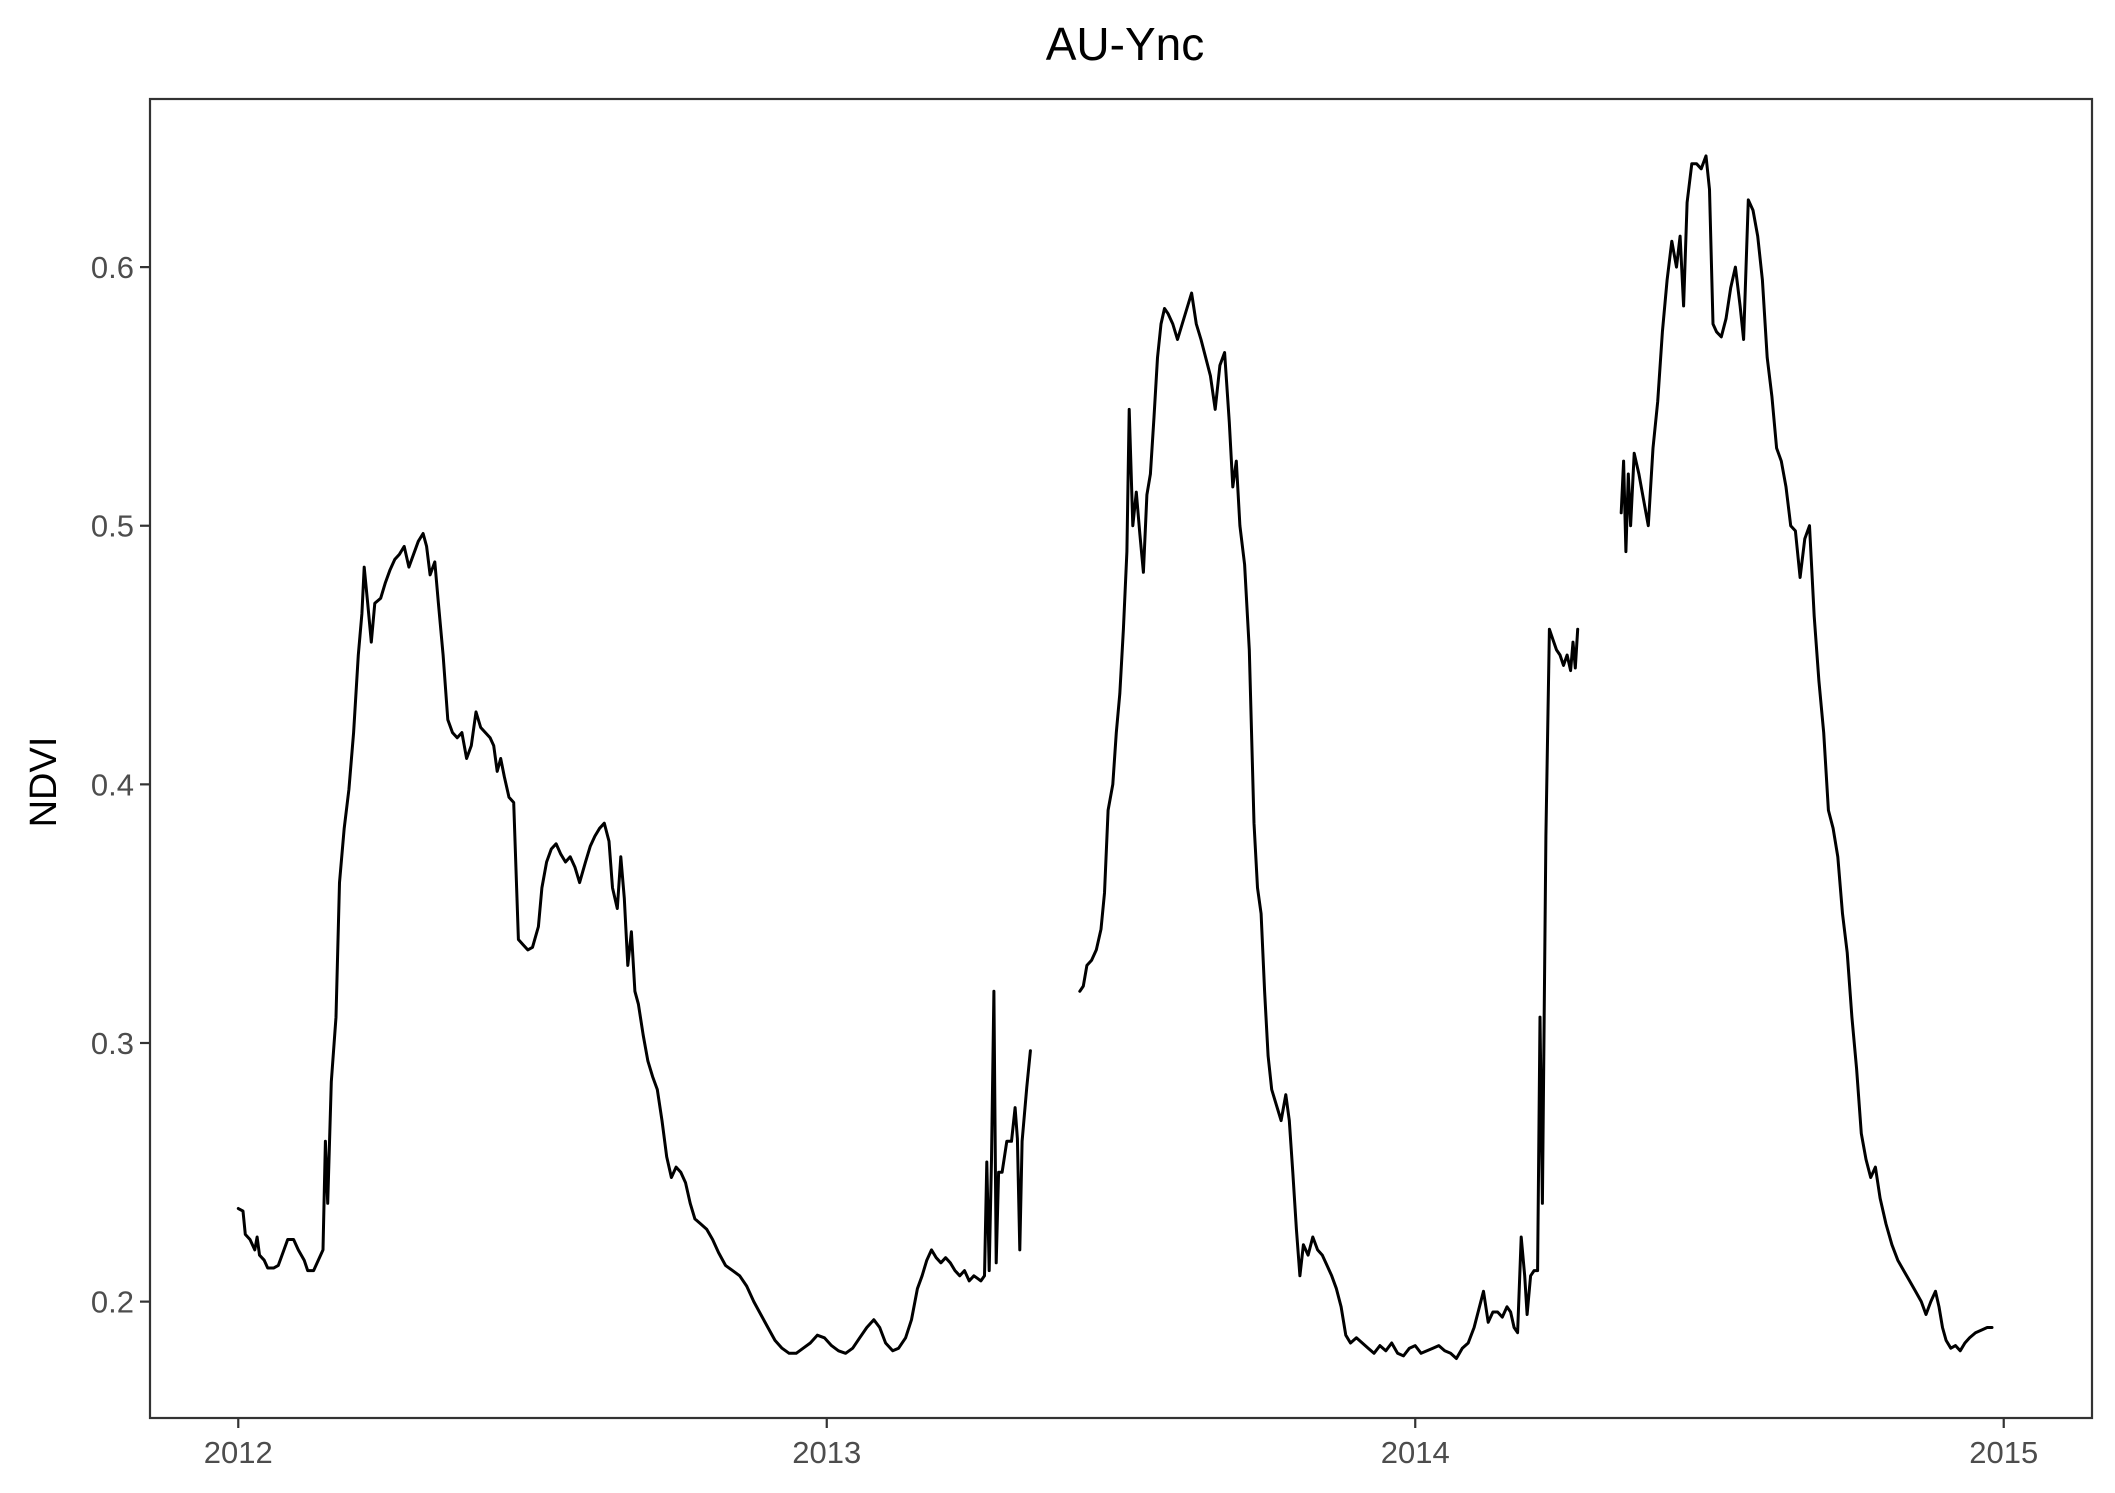 The height and width of the screenshot is (1493, 2115). I want to click on y-axis: 0.2 0.3 0.4 0.5 0.6, so click(120, 785).